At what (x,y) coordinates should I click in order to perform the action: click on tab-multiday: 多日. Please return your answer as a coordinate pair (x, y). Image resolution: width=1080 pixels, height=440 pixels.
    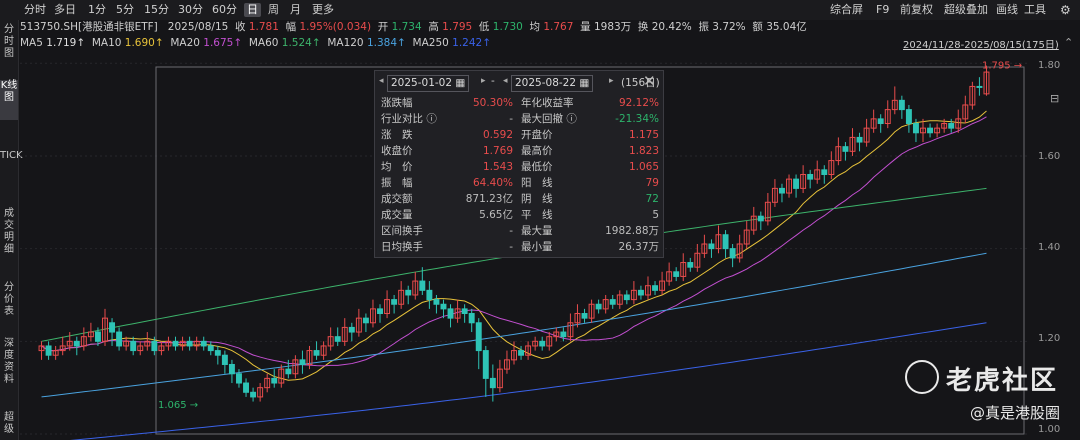
    Looking at the image, I should click on (65, 9).